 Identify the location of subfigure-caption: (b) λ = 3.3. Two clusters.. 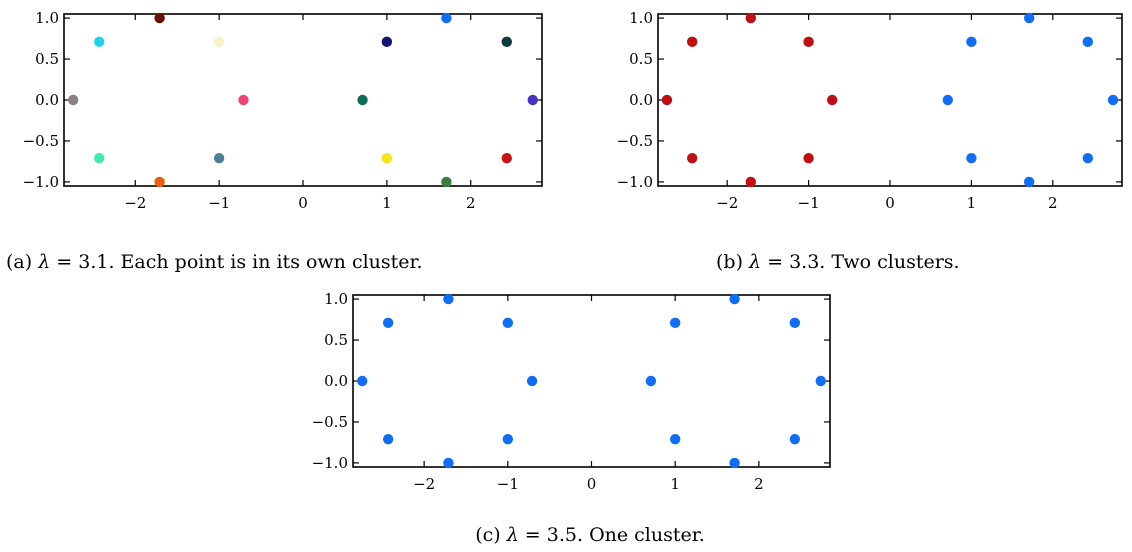
(838, 262).